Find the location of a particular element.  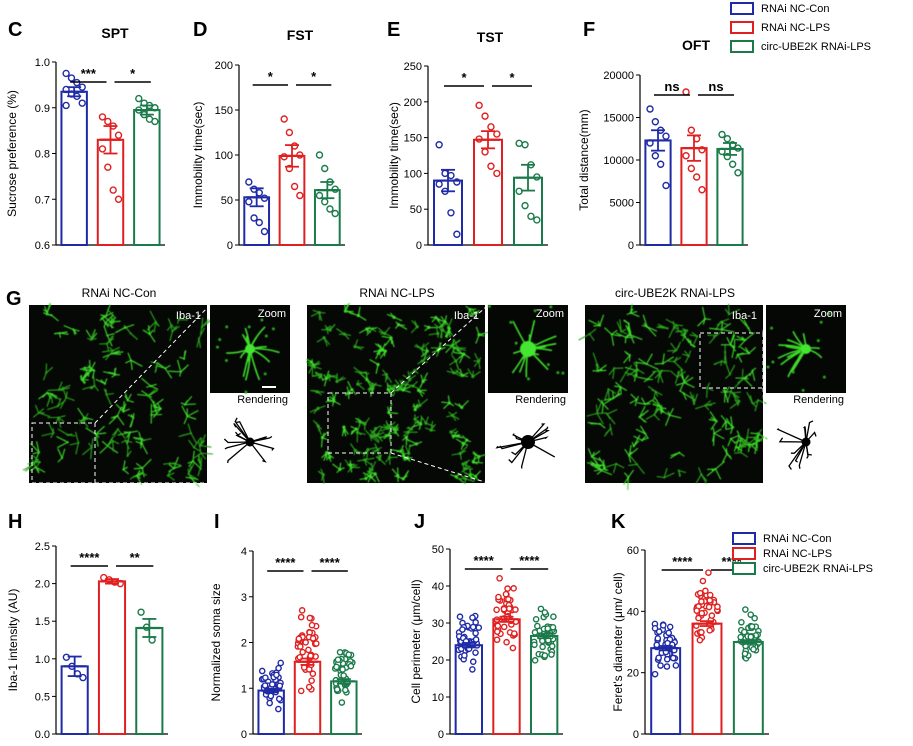

micrograph-group: circ-UBE2K RNAi-LPS Iba-1 Zoom Rendering is located at coordinates (712, 388).